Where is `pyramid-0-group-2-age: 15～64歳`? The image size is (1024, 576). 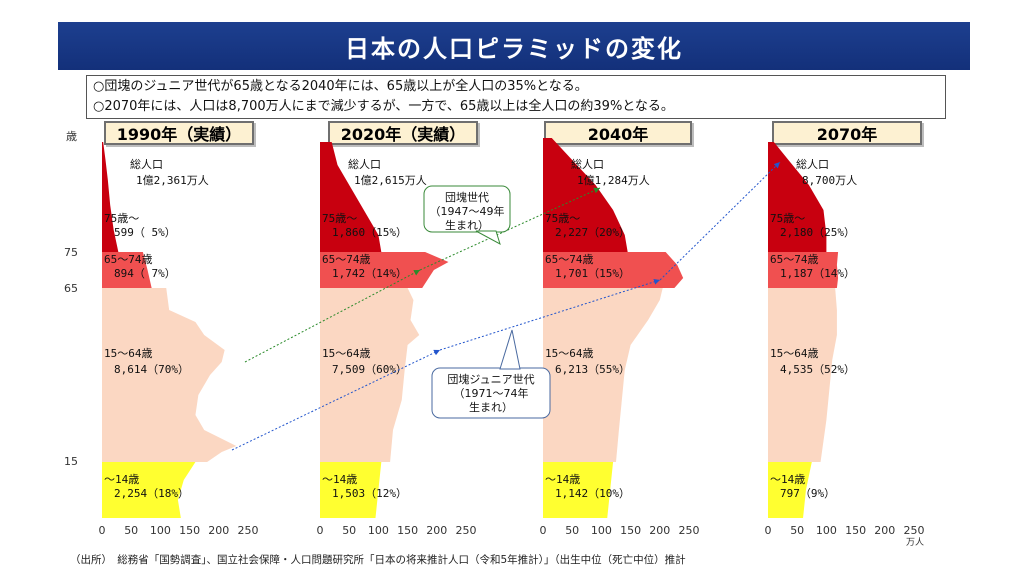 pyramid-0-group-2-age: 15～64歳 is located at coordinates (128, 353).